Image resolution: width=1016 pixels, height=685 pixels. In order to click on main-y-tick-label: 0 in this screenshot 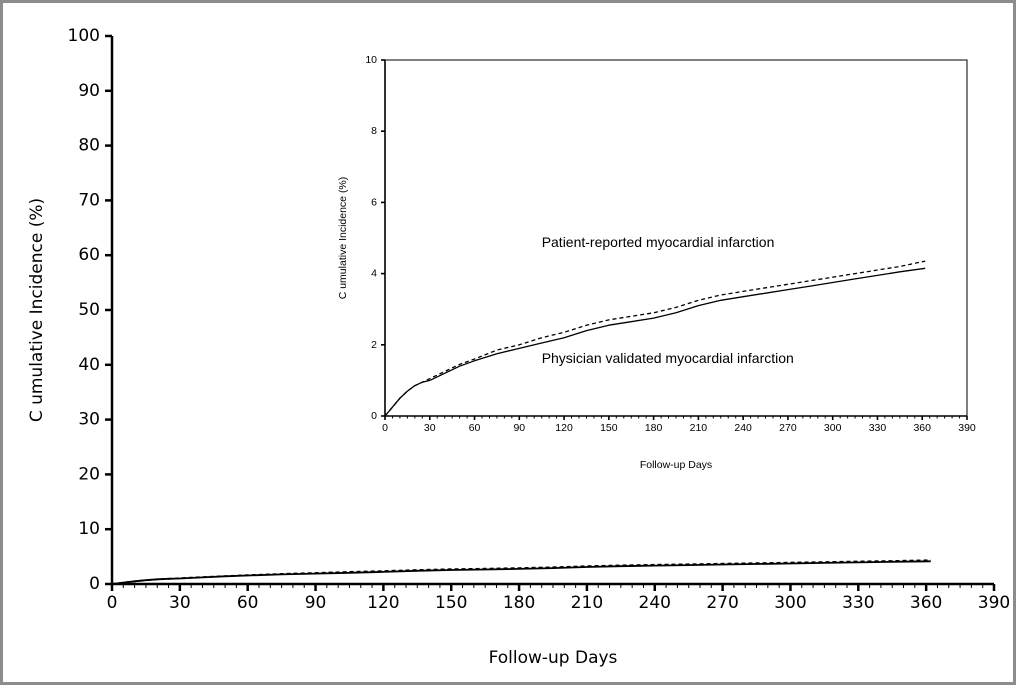, I will do `click(94, 584)`.